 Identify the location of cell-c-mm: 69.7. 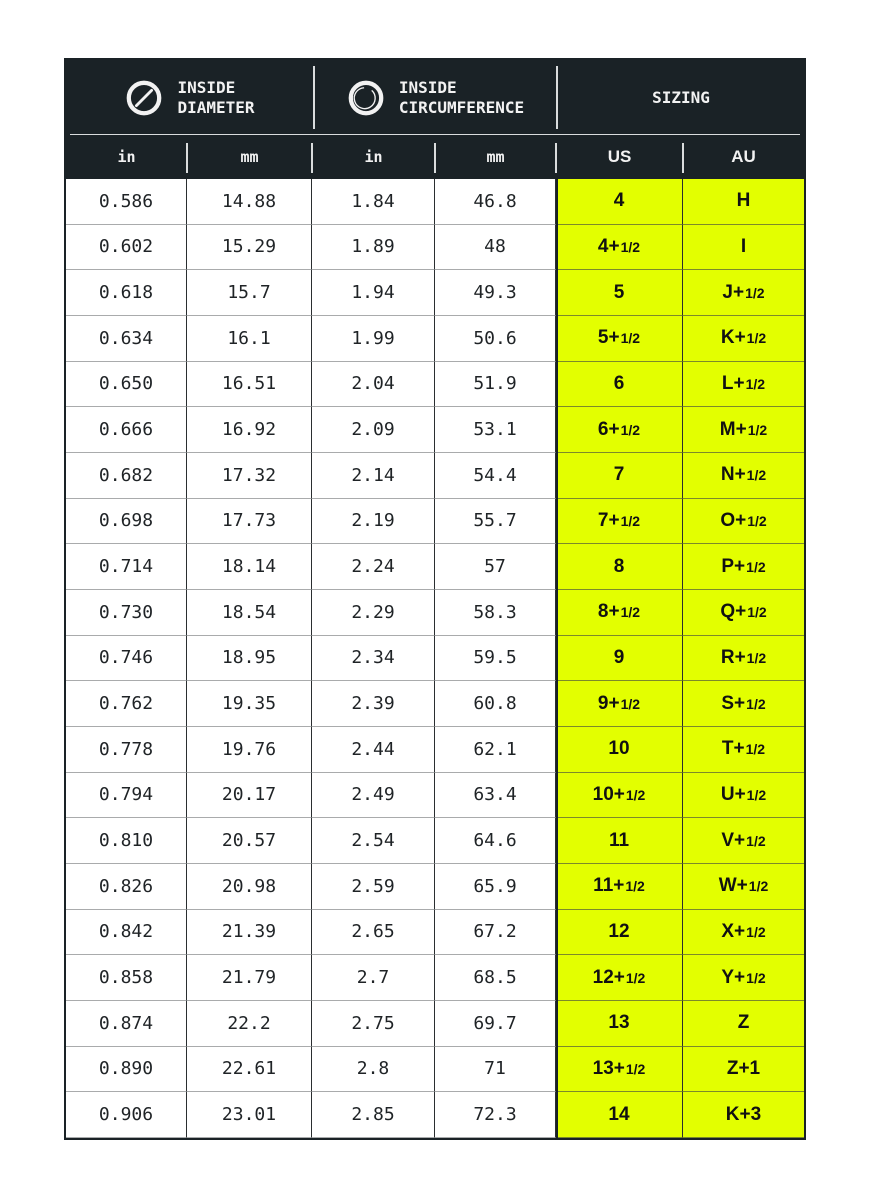
(495, 1024).